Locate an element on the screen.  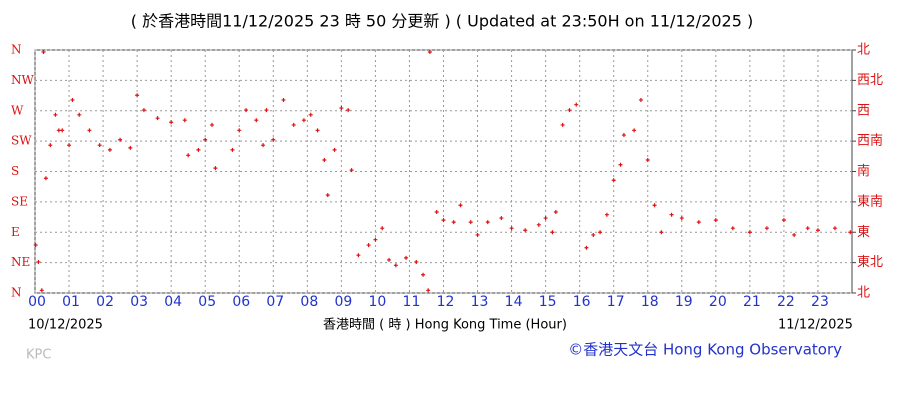
y-tick-label: S is located at coordinates (15, 171).